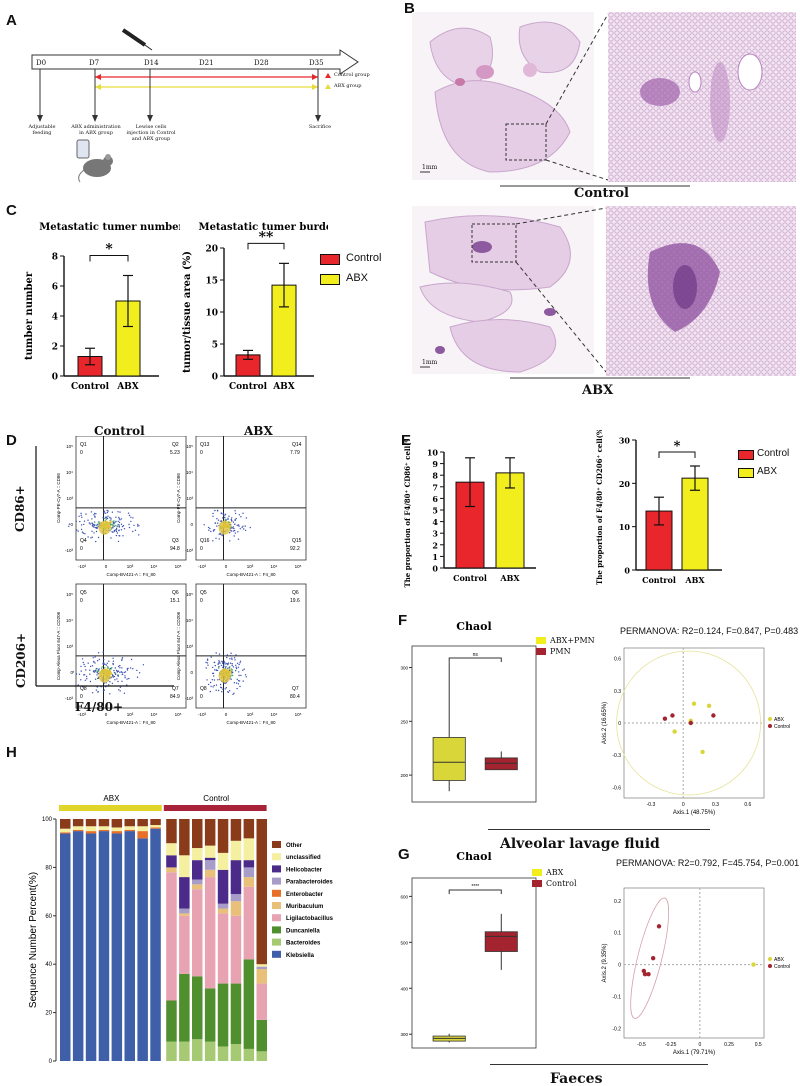  I want to click on stack-segment-muribaculum, so click(171, 870).